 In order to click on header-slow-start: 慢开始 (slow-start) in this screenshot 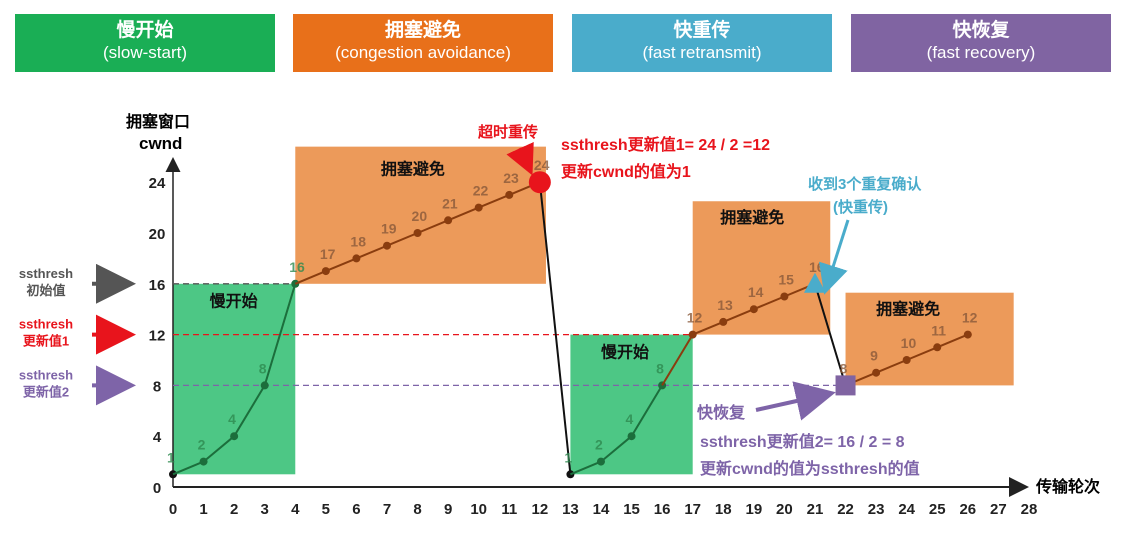, I will do `click(145, 43)`.